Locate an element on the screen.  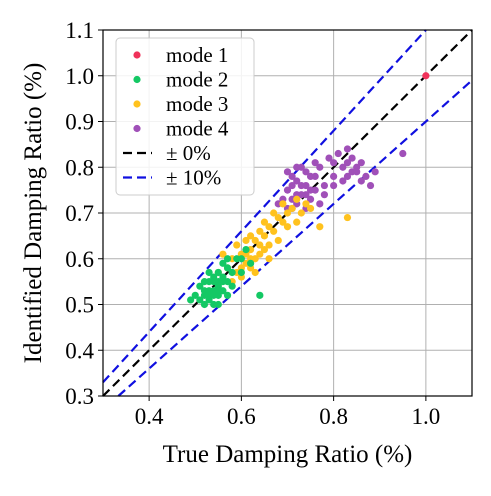
x-tick-label: 0.6 is located at coordinates (241, 416).